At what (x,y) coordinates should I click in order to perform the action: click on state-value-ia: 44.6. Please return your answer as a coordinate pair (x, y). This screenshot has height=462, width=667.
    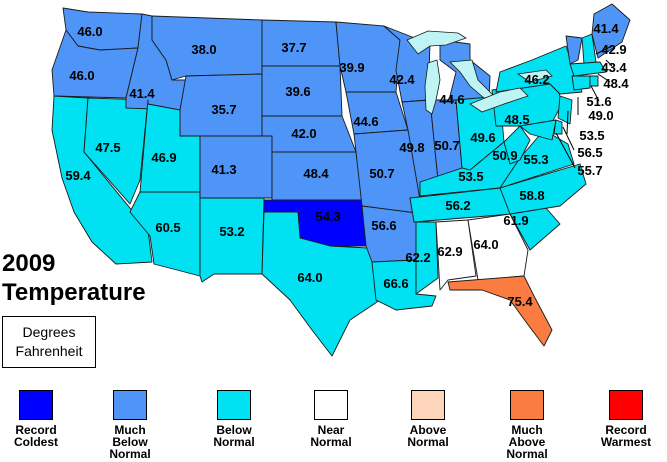
    Looking at the image, I should click on (365, 121).